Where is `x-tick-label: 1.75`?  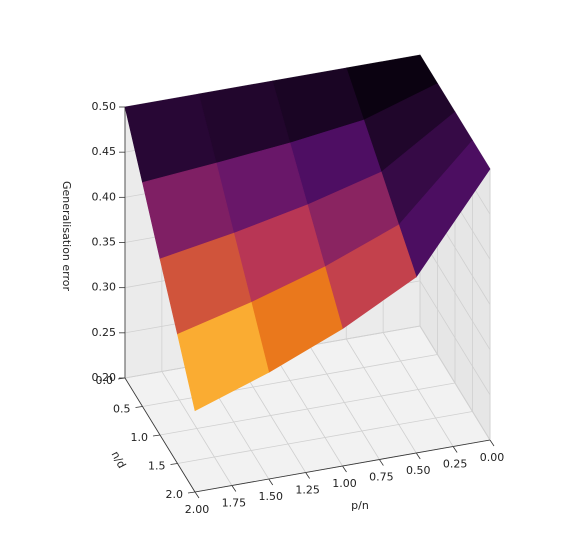 x-tick-label: 1.75 is located at coordinates (234, 503).